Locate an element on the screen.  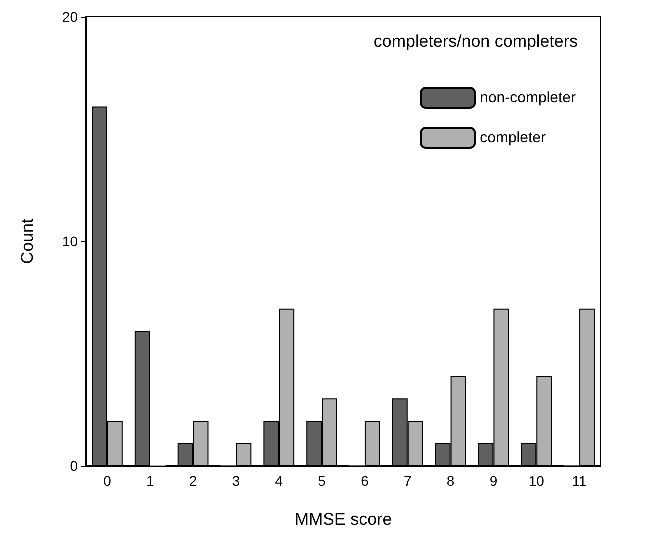
x-tick-label: 1 is located at coordinates (150, 481).